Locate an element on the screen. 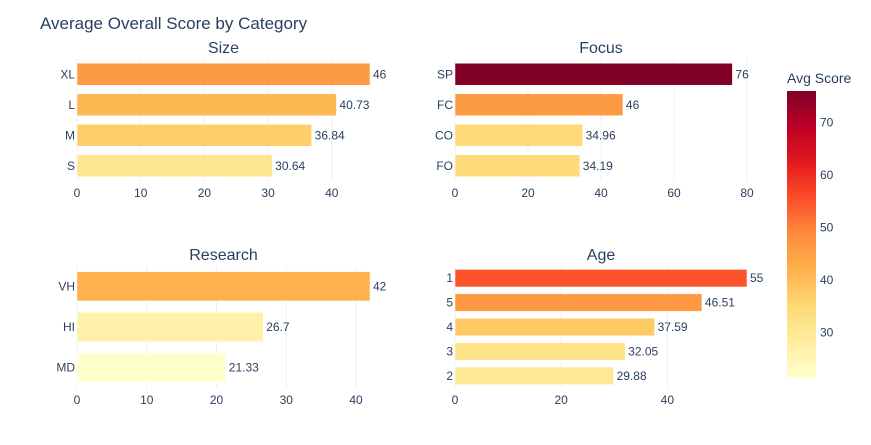 The width and height of the screenshot is (871, 445). subplot-title: Research is located at coordinates (223, 255).